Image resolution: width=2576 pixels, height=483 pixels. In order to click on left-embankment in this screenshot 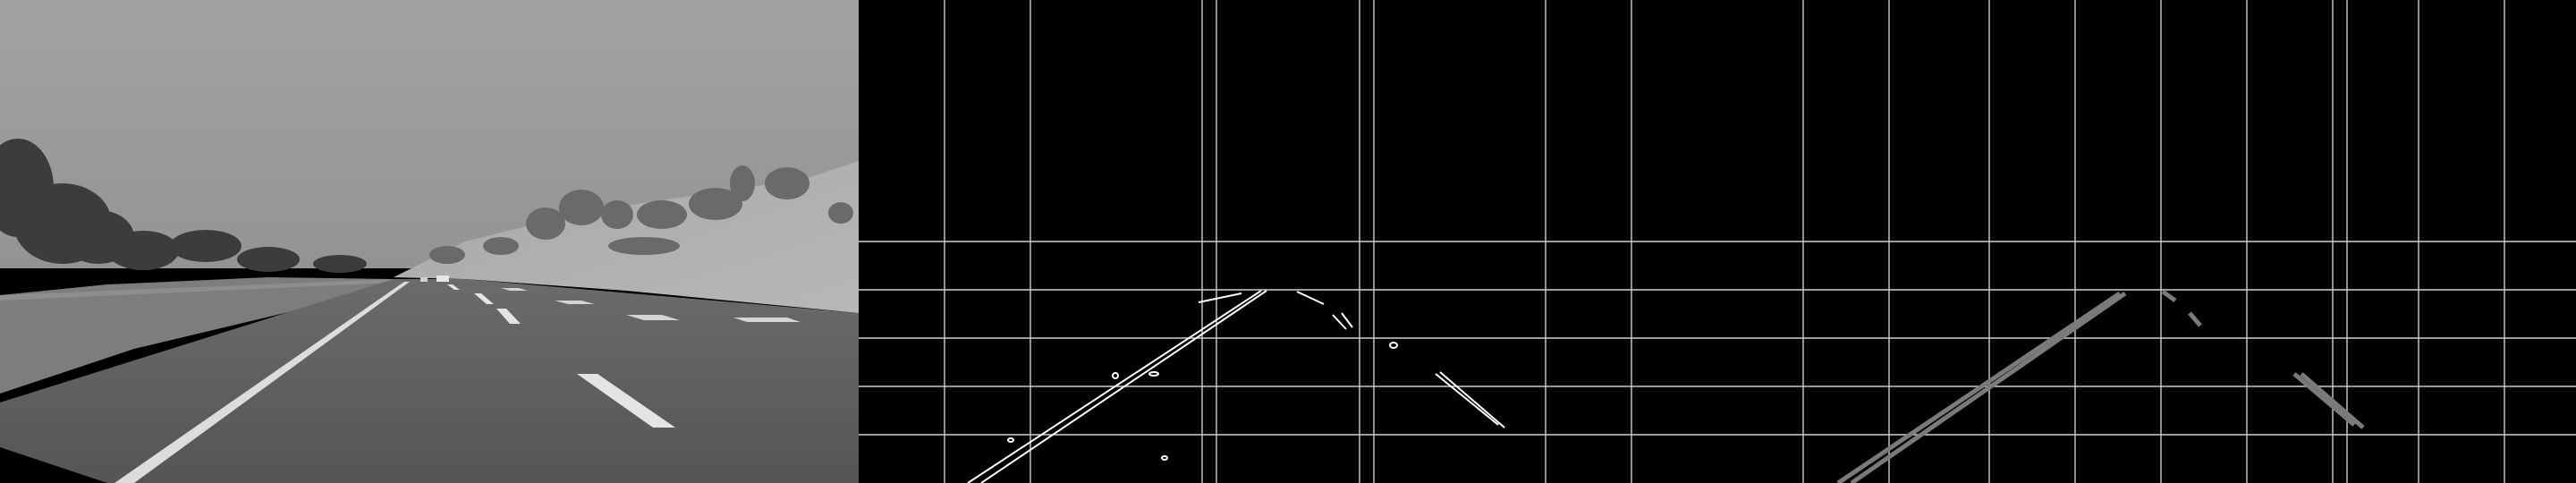, I will do `click(197, 335)`.